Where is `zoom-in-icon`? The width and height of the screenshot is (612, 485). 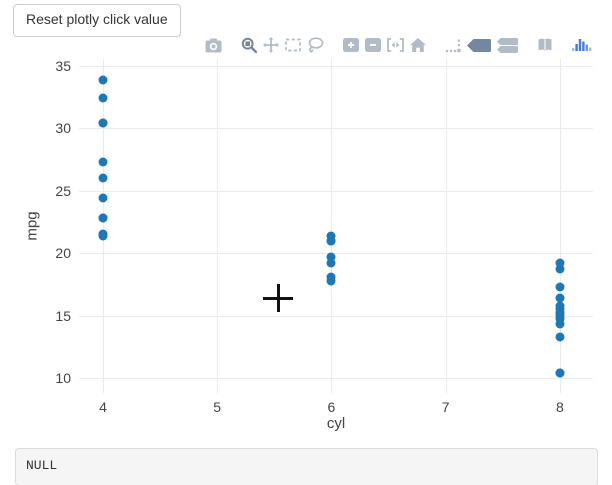 zoom-in-icon is located at coordinates (351, 45).